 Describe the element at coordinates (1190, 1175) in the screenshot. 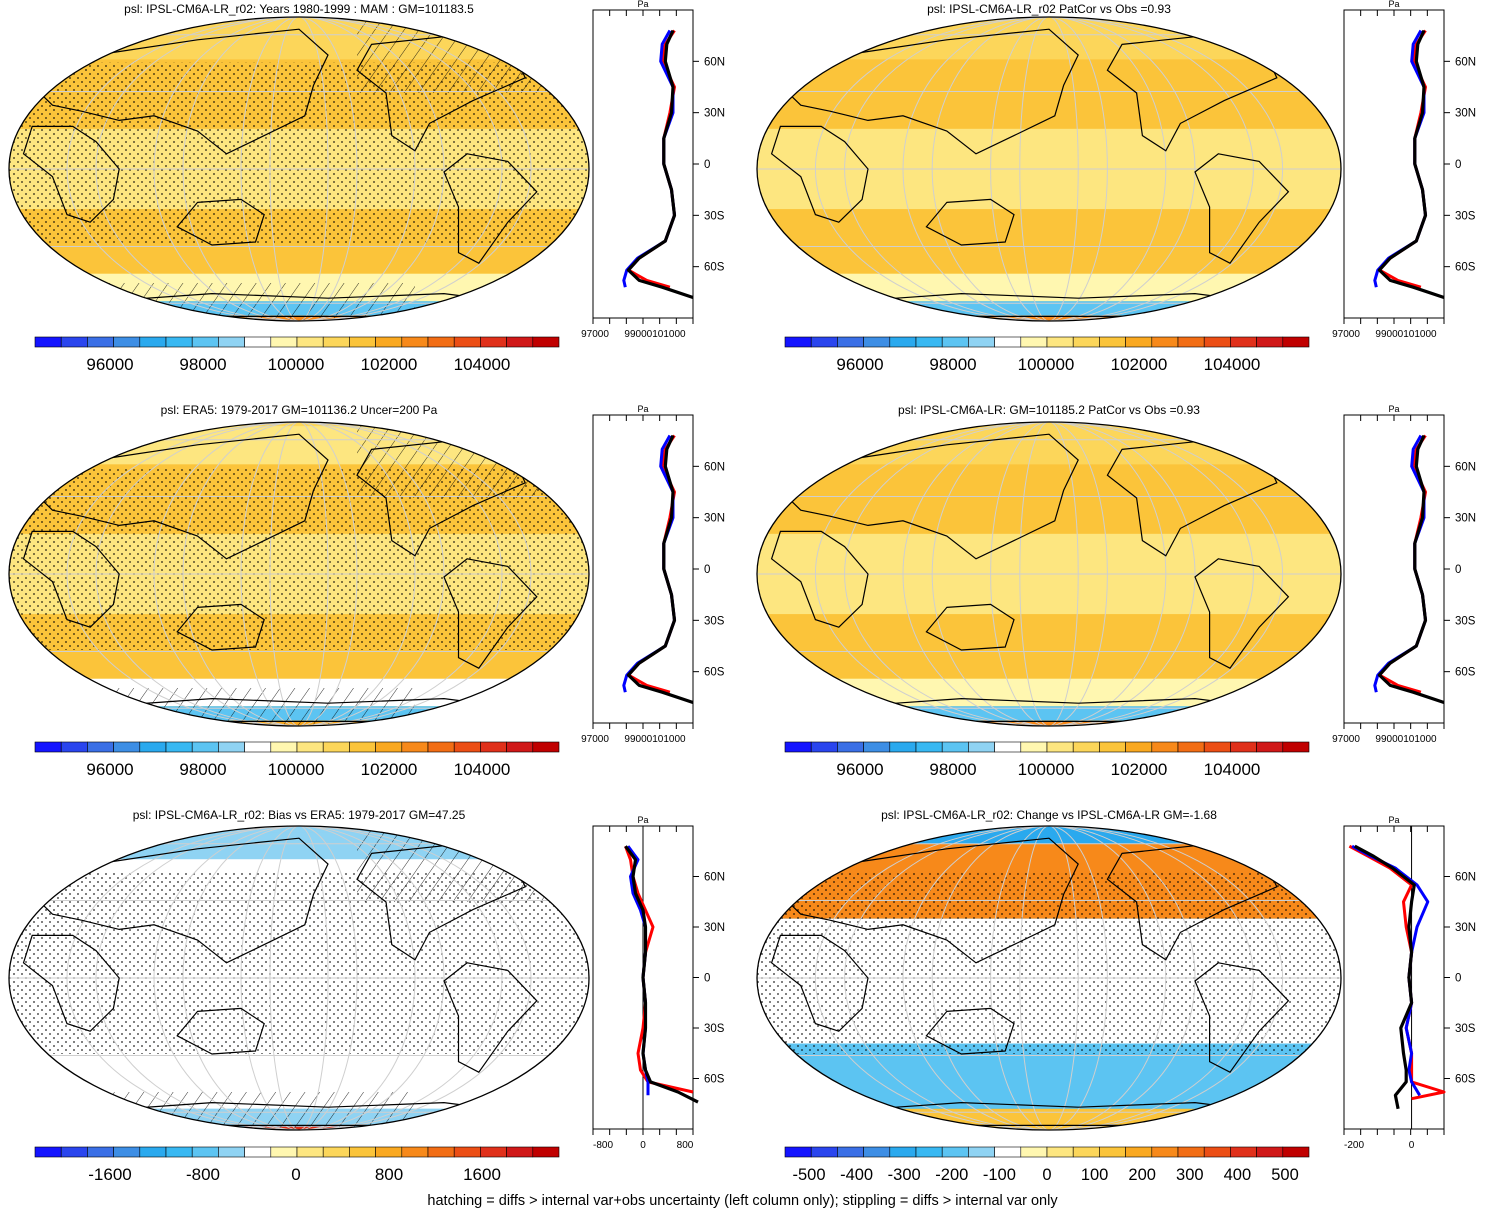

I see `colorbar-label: 300` at that location.